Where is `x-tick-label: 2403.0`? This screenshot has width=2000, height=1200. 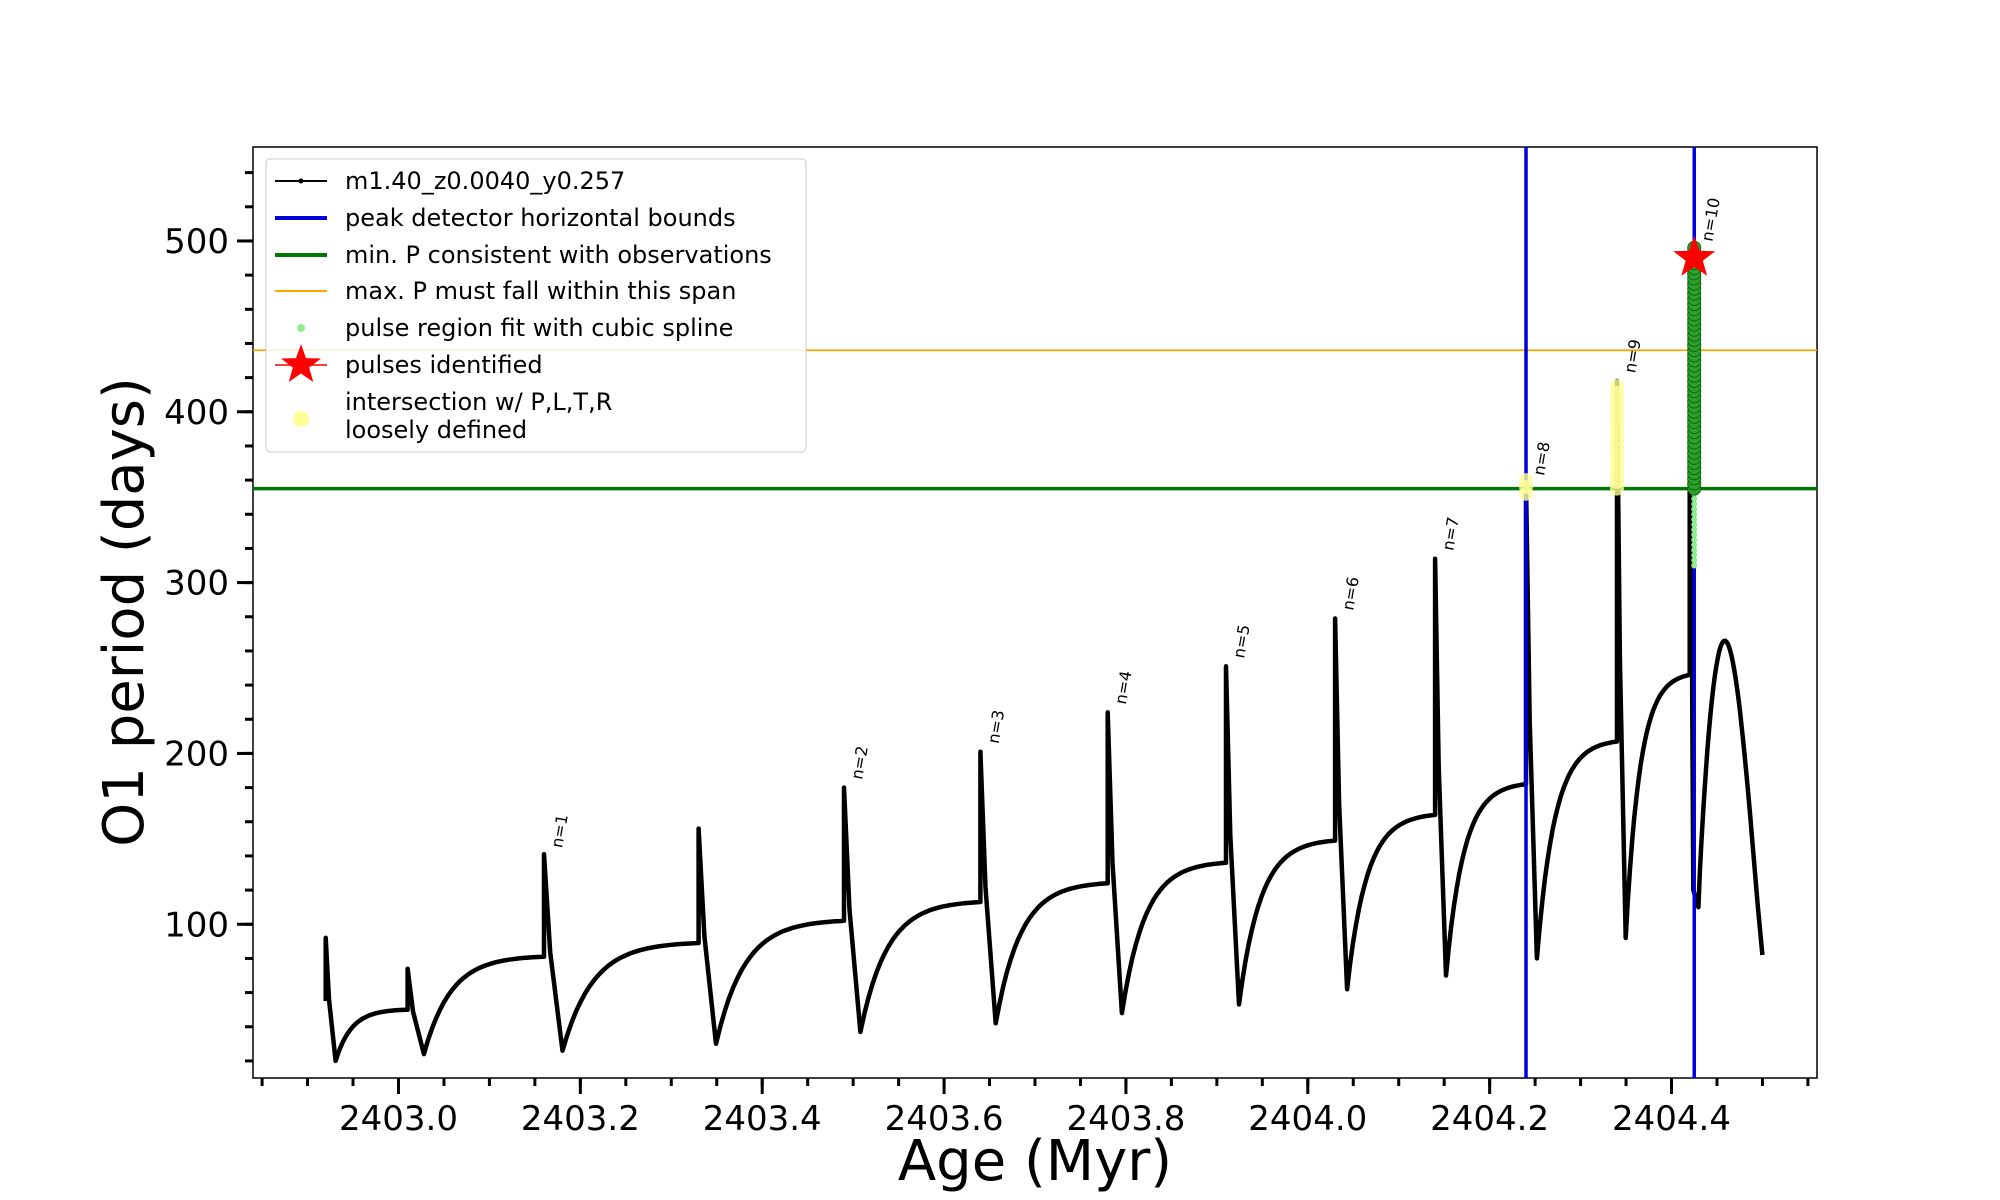
x-tick-label: 2403.0 is located at coordinates (398, 1119).